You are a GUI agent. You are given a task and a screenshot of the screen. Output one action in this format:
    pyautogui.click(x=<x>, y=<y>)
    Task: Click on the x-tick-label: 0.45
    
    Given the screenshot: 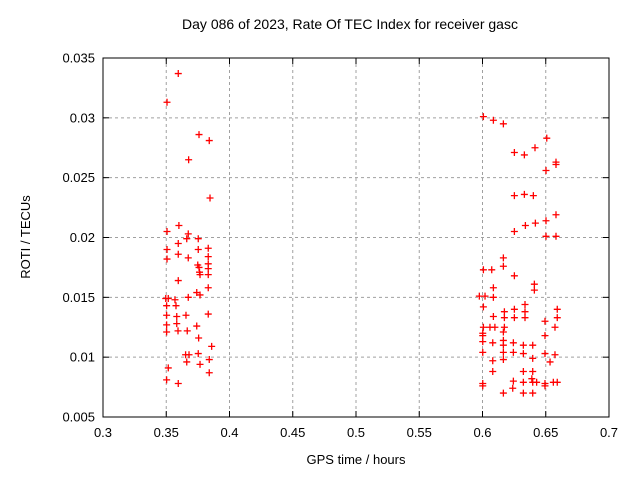 What is the action you would take?
    pyautogui.click(x=292, y=432)
    